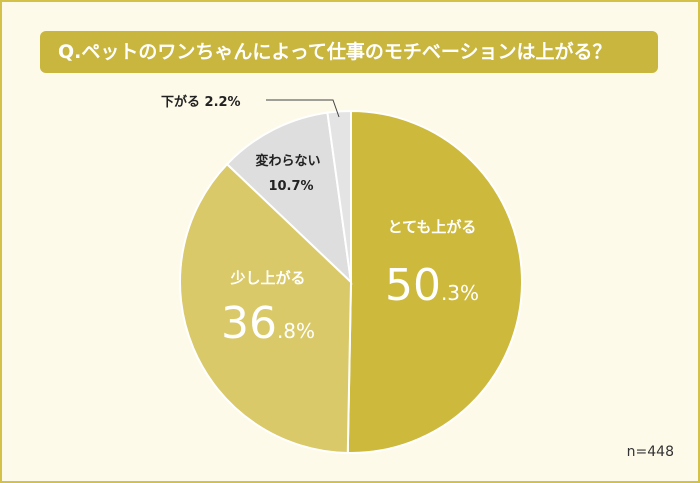  What do you see at coordinates (650, 452) in the screenshot?
I see `sample-size-note: n=448` at bounding box center [650, 452].